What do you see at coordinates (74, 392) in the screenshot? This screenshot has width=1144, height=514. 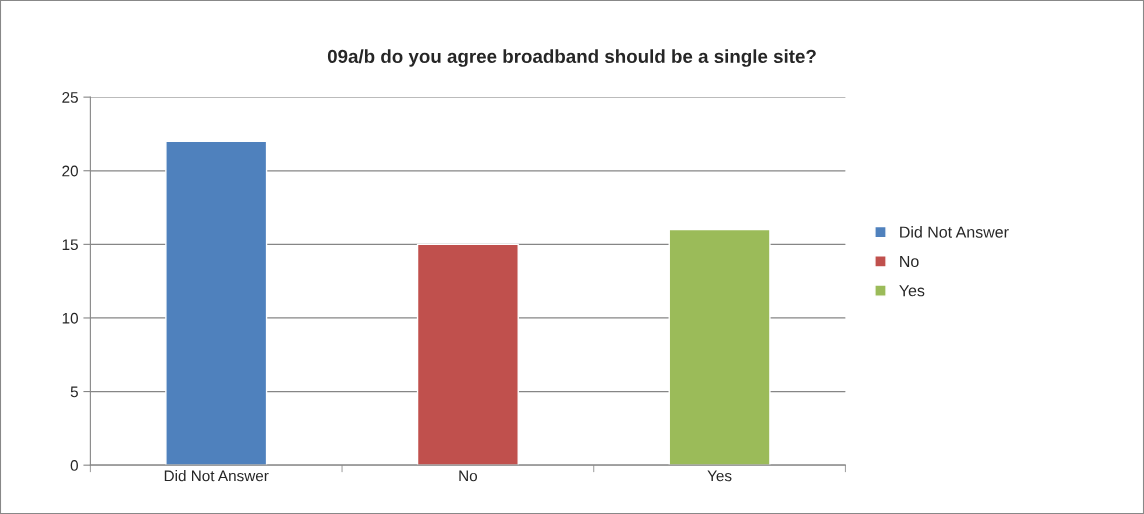 I see `y-tick-label: 5` at bounding box center [74, 392].